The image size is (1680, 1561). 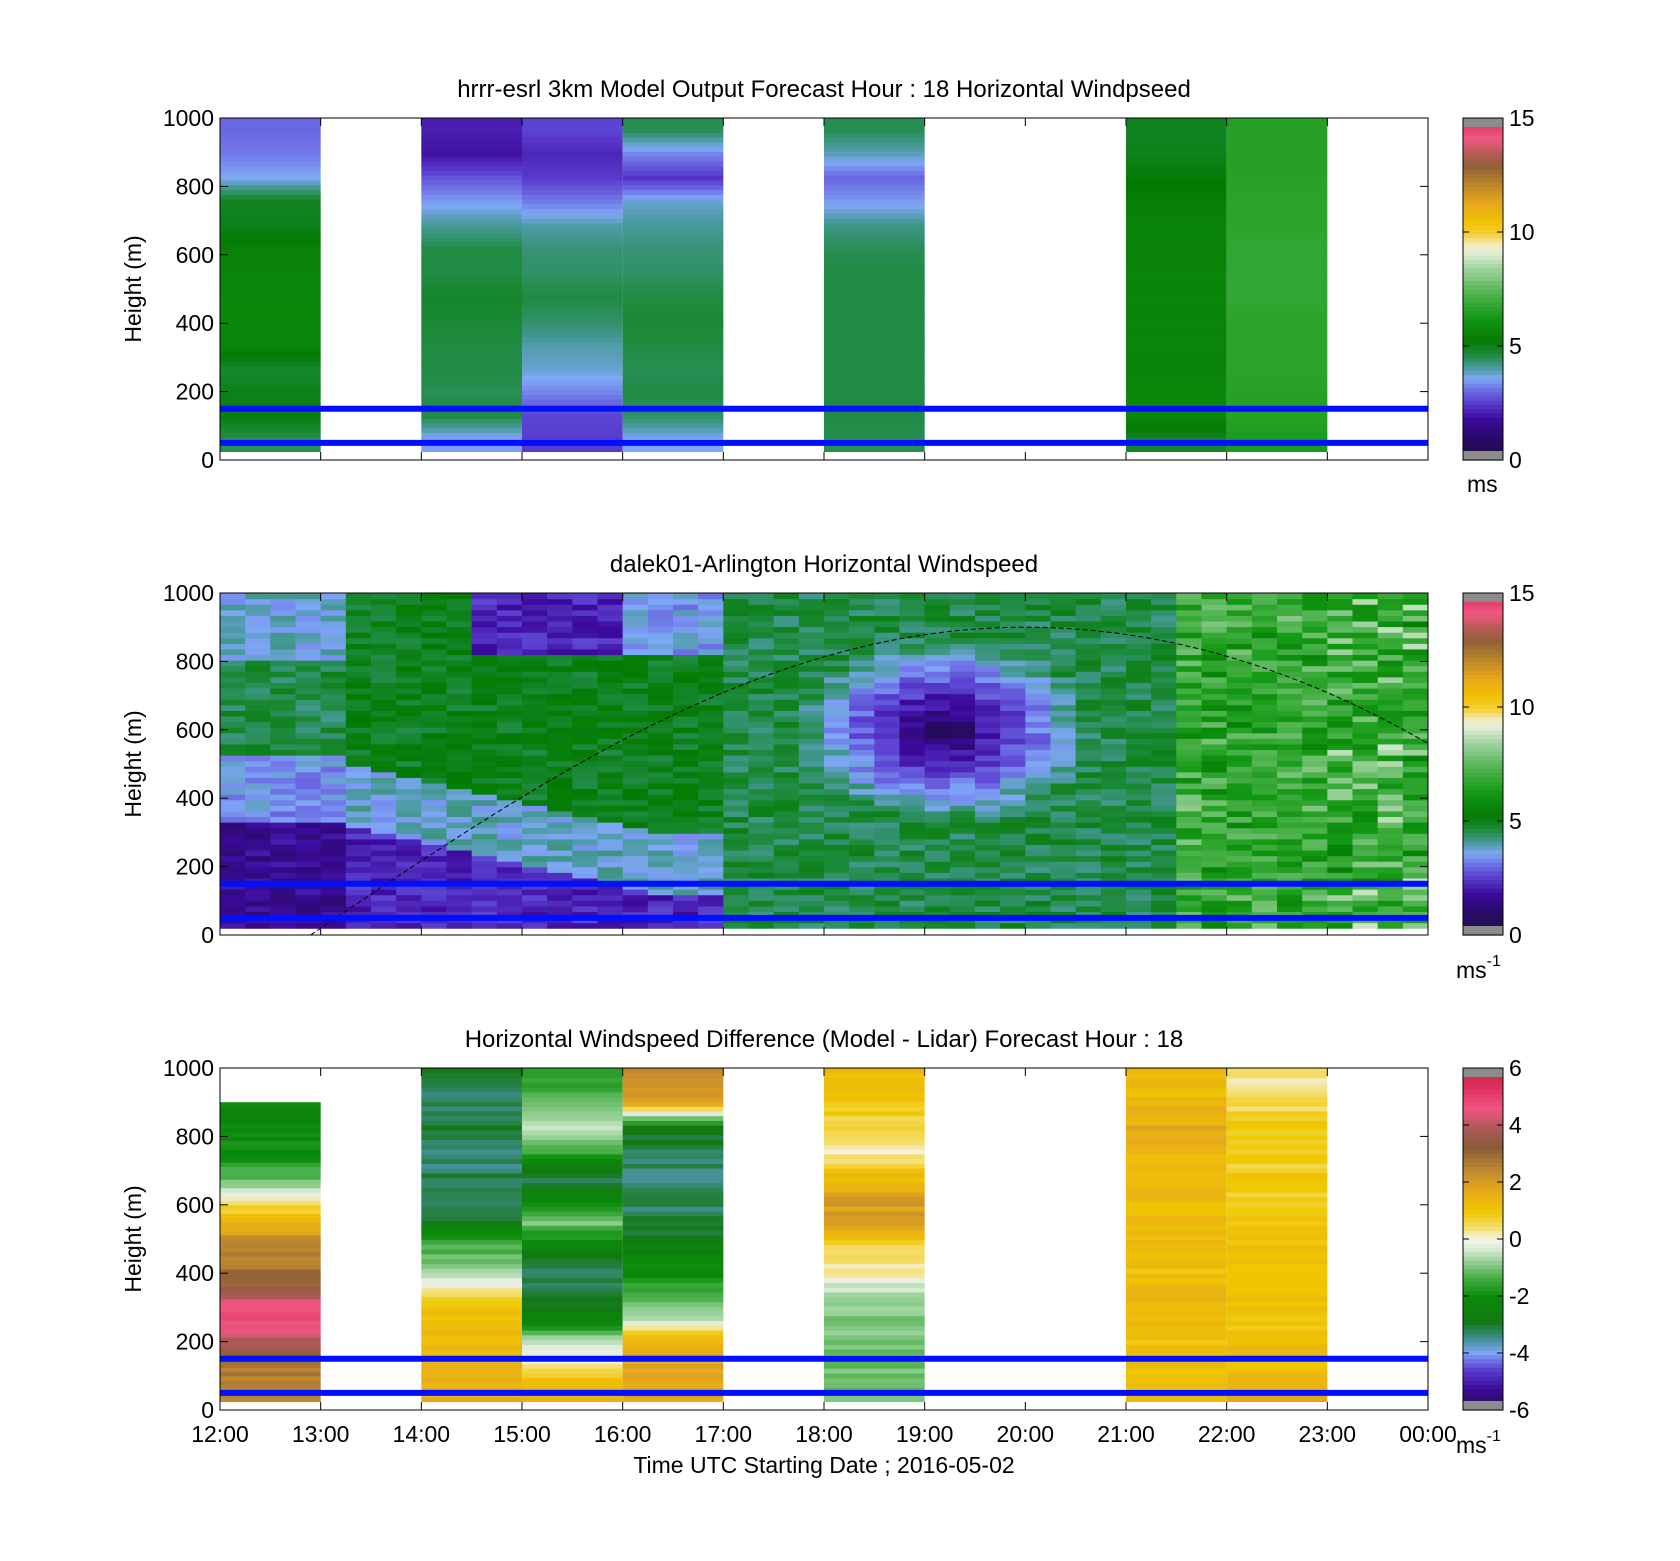 I want to click on colorbar-tick-label: 4, so click(x=1515, y=1125).